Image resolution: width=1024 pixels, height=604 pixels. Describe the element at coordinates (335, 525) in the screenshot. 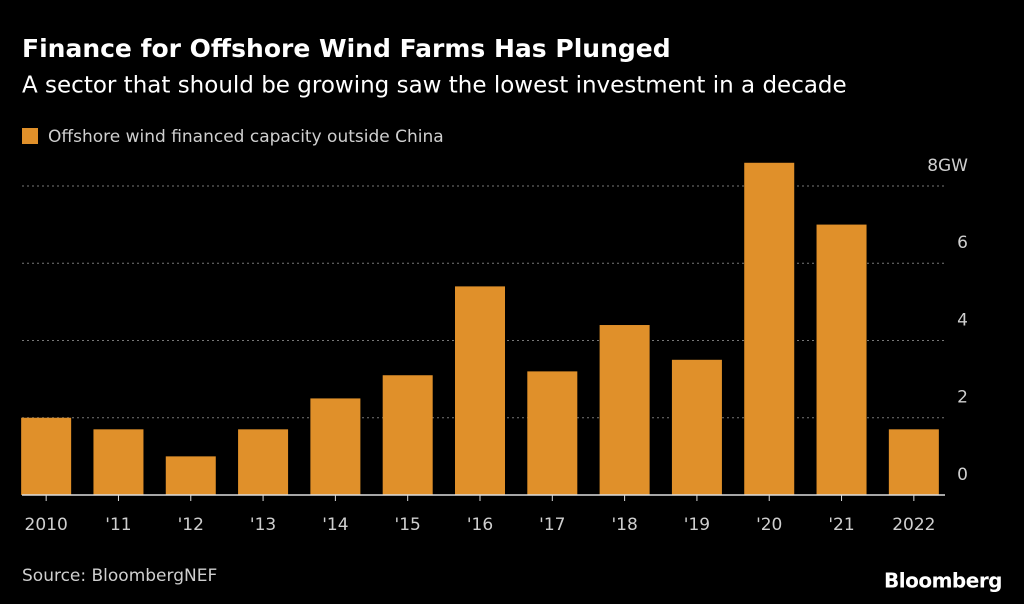

I see `x-tick-label: '14` at that location.